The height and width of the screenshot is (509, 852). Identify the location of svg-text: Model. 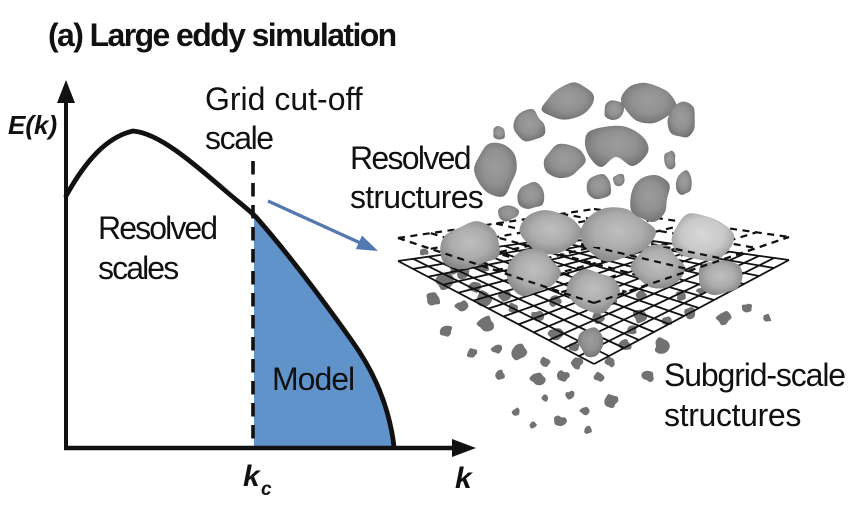
(313, 379).